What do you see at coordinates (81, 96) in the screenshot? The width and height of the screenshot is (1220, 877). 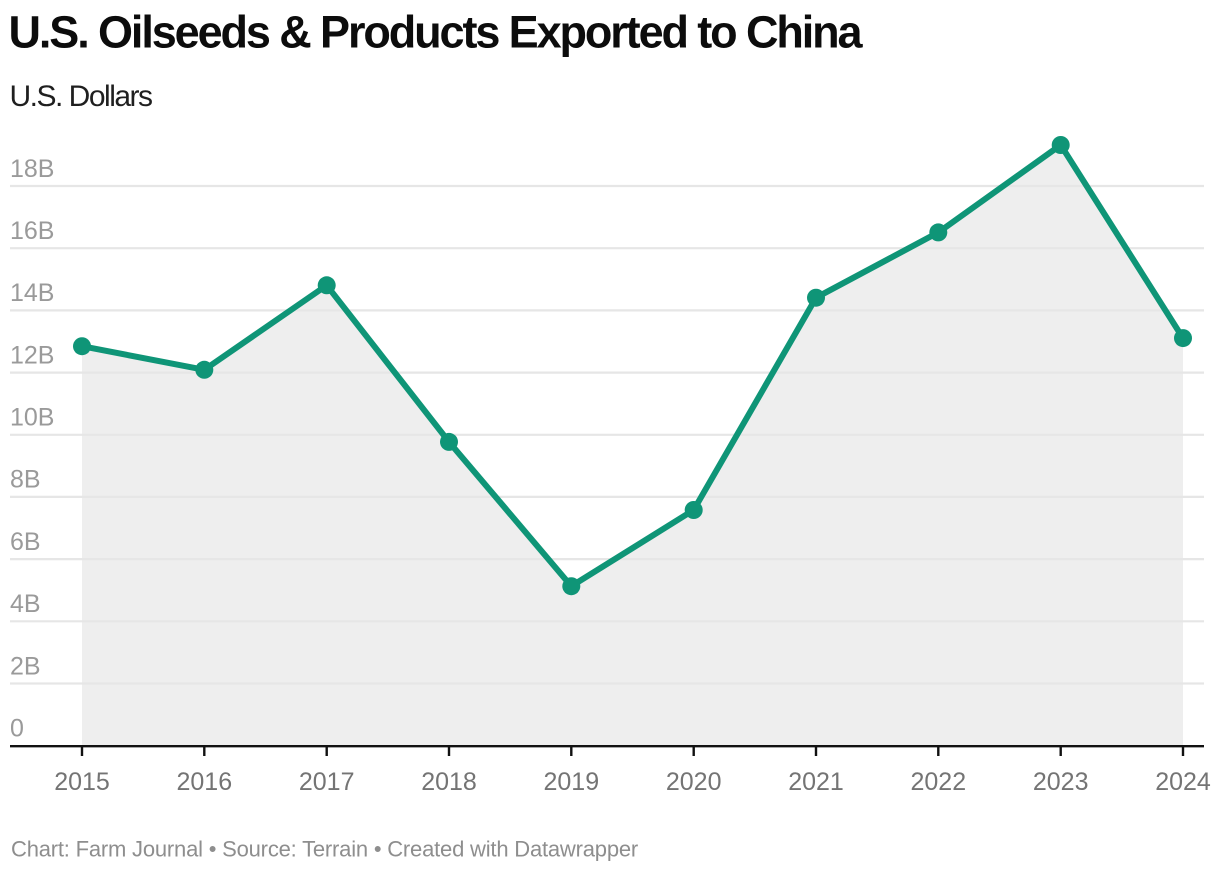 I see `svg-text: U.S. Dollars` at bounding box center [81, 96].